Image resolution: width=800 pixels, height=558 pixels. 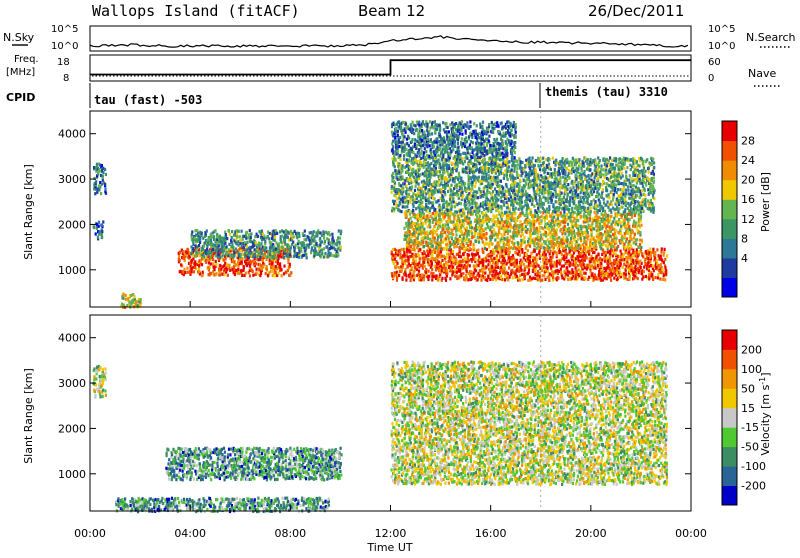 I want to click on cpid-mode-1: tau (fast) -503, so click(x=148, y=100).